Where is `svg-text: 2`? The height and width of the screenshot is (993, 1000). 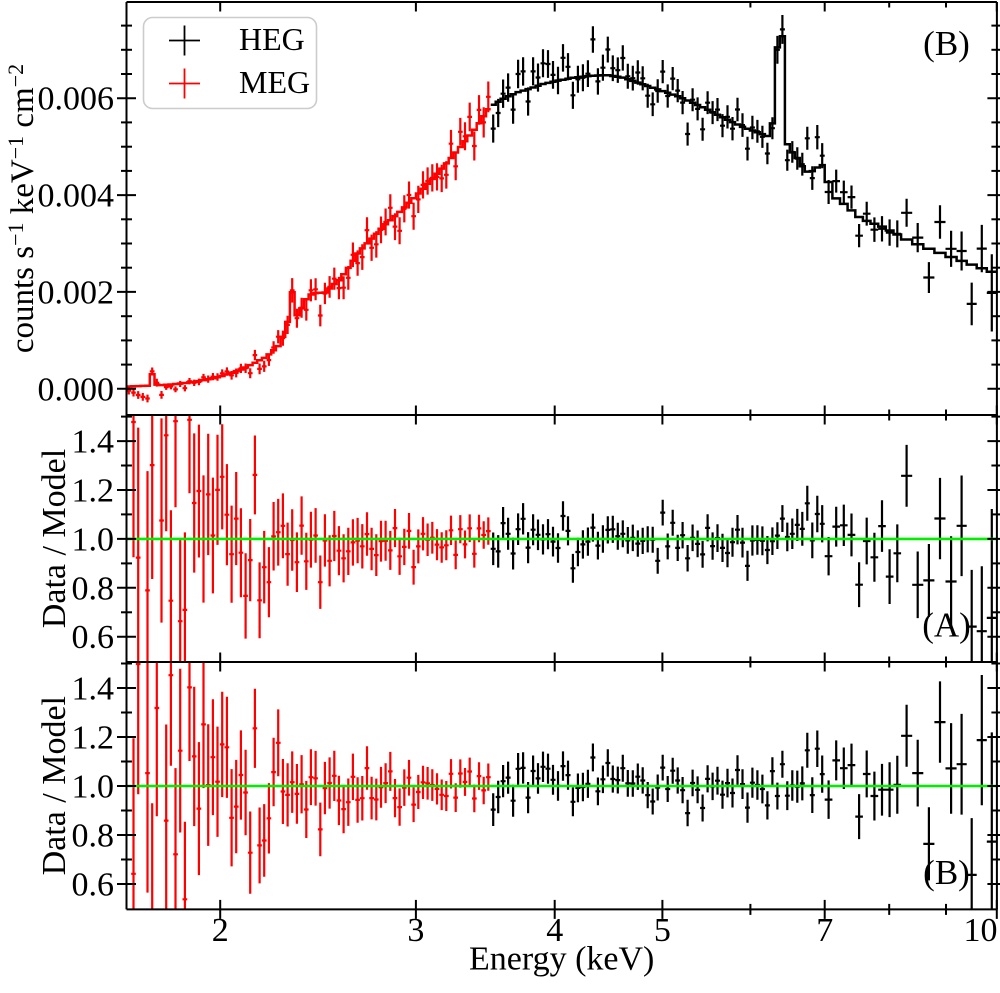
svg-text: 2 is located at coordinates (220, 930).